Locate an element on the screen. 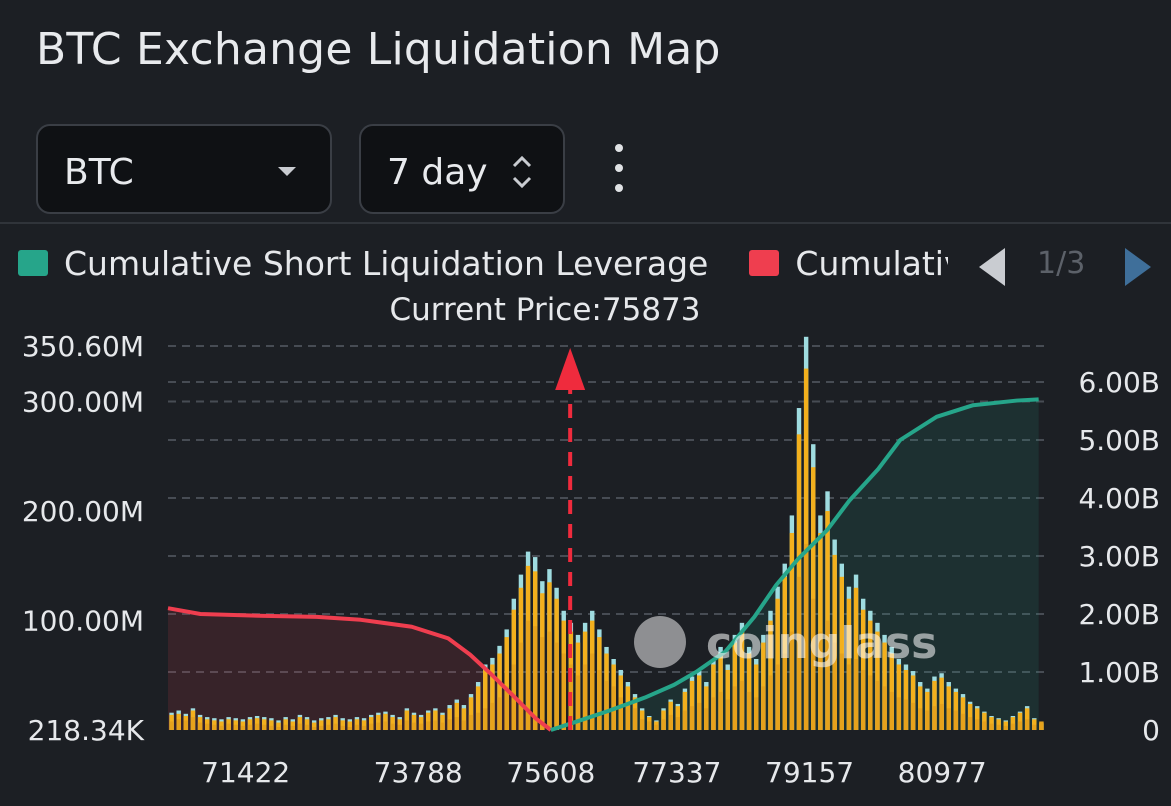 Image resolution: width=1171 pixels, height=806 pixels. legend-item-short: Cumulative Short Liquidation Leverage is located at coordinates (363, 263).